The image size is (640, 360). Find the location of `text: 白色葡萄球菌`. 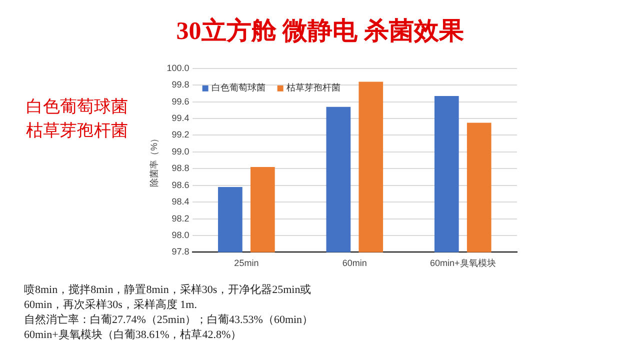

text: 白色葡萄球菌 is located at coordinates (77, 107).